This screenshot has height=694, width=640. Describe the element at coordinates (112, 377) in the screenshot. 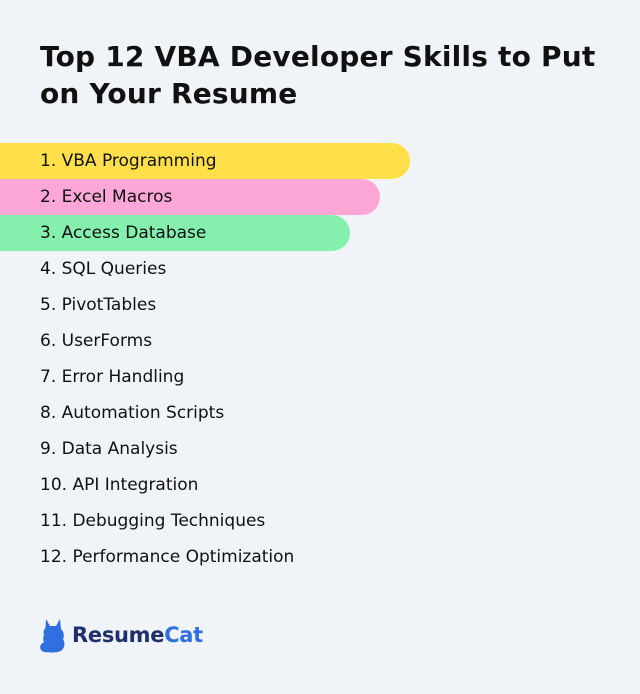

I see `skill-item-error-handling: 7. Error Handling` at that location.